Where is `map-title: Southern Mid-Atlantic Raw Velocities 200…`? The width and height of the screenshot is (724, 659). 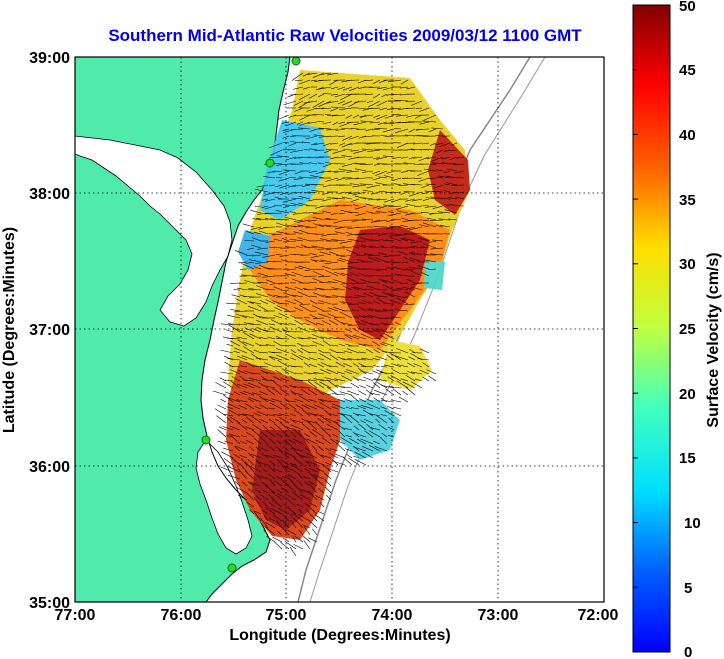 map-title: Southern Mid-Atlantic Raw Velocities 200… is located at coordinates (345, 35).